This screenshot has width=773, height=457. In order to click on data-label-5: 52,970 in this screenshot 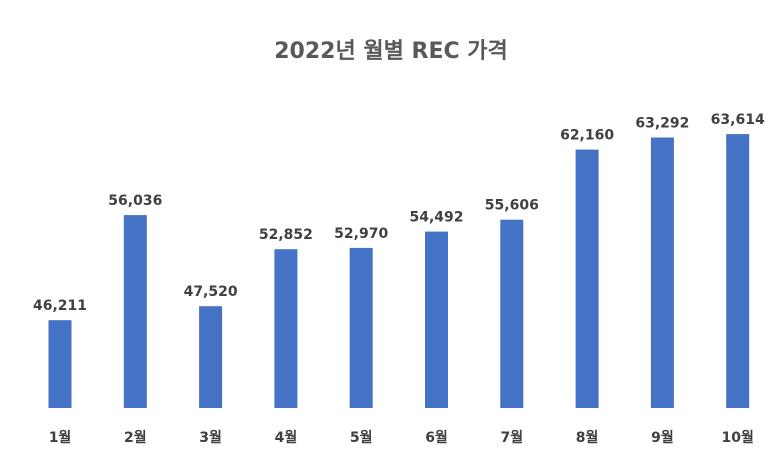, I will do `click(361, 234)`.